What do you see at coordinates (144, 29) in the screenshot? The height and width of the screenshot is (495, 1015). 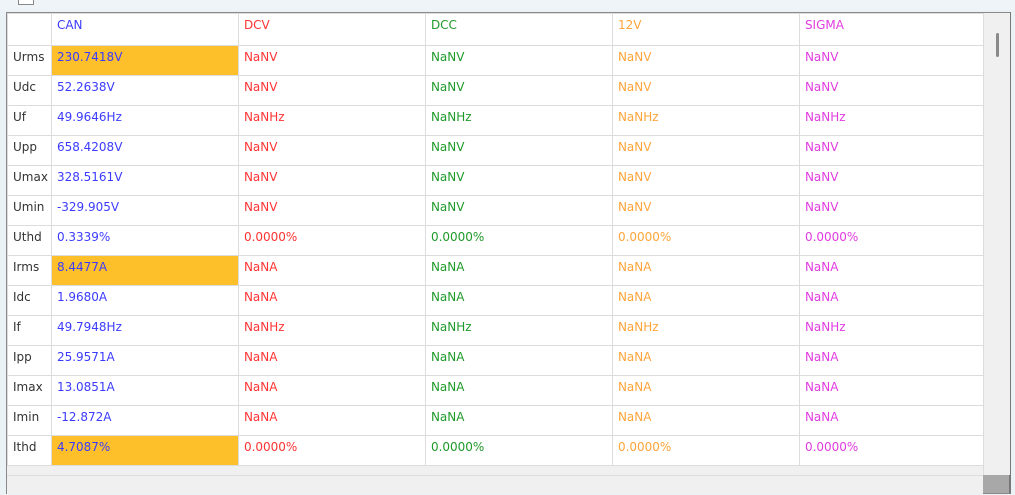 I see `column-header-can: CAN` at bounding box center [144, 29].